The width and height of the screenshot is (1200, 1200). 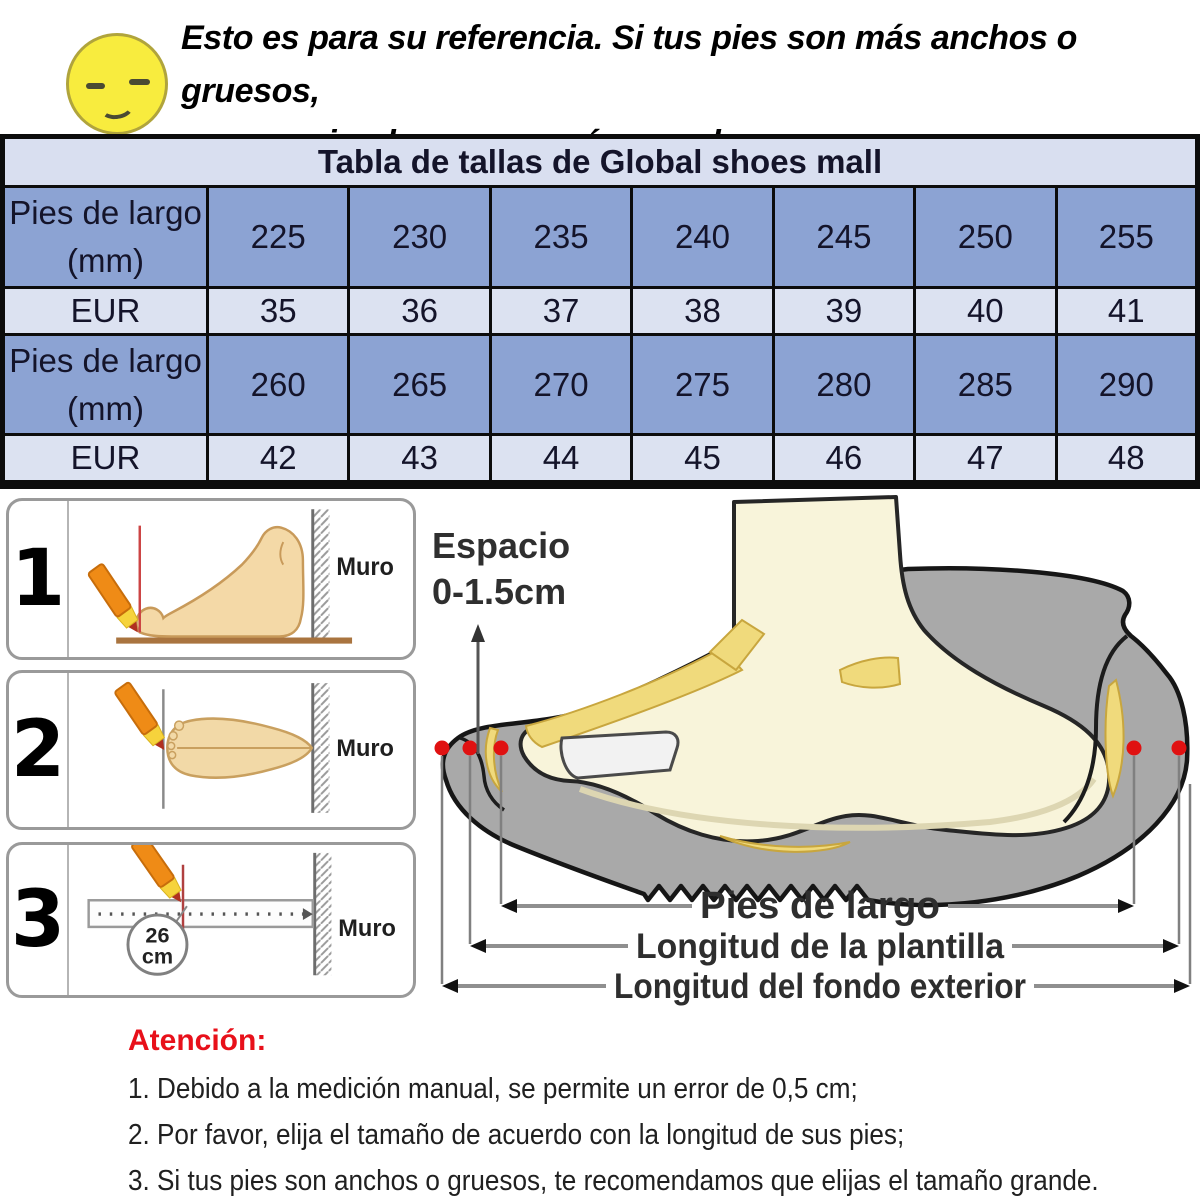 What do you see at coordinates (419, 384) in the screenshot?
I see `size-cell-mm: 265` at bounding box center [419, 384].